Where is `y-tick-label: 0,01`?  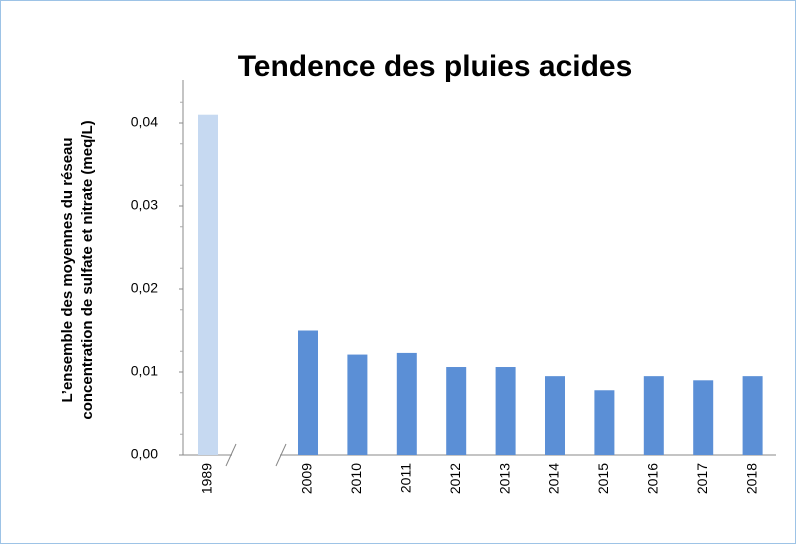
y-tick-label: 0,01 is located at coordinates (144, 371).